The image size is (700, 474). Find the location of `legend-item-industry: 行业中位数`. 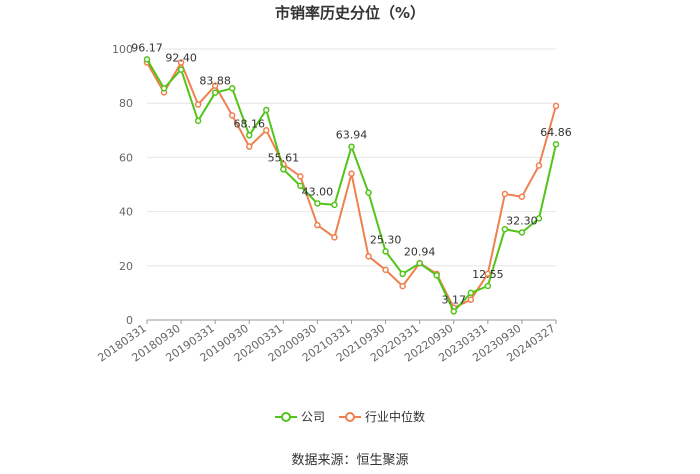

legend-item-industry: 行业中位数 is located at coordinates (382, 416).